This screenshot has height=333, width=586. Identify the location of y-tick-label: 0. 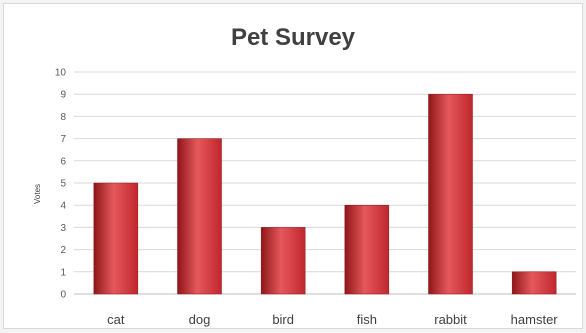
(63, 295).